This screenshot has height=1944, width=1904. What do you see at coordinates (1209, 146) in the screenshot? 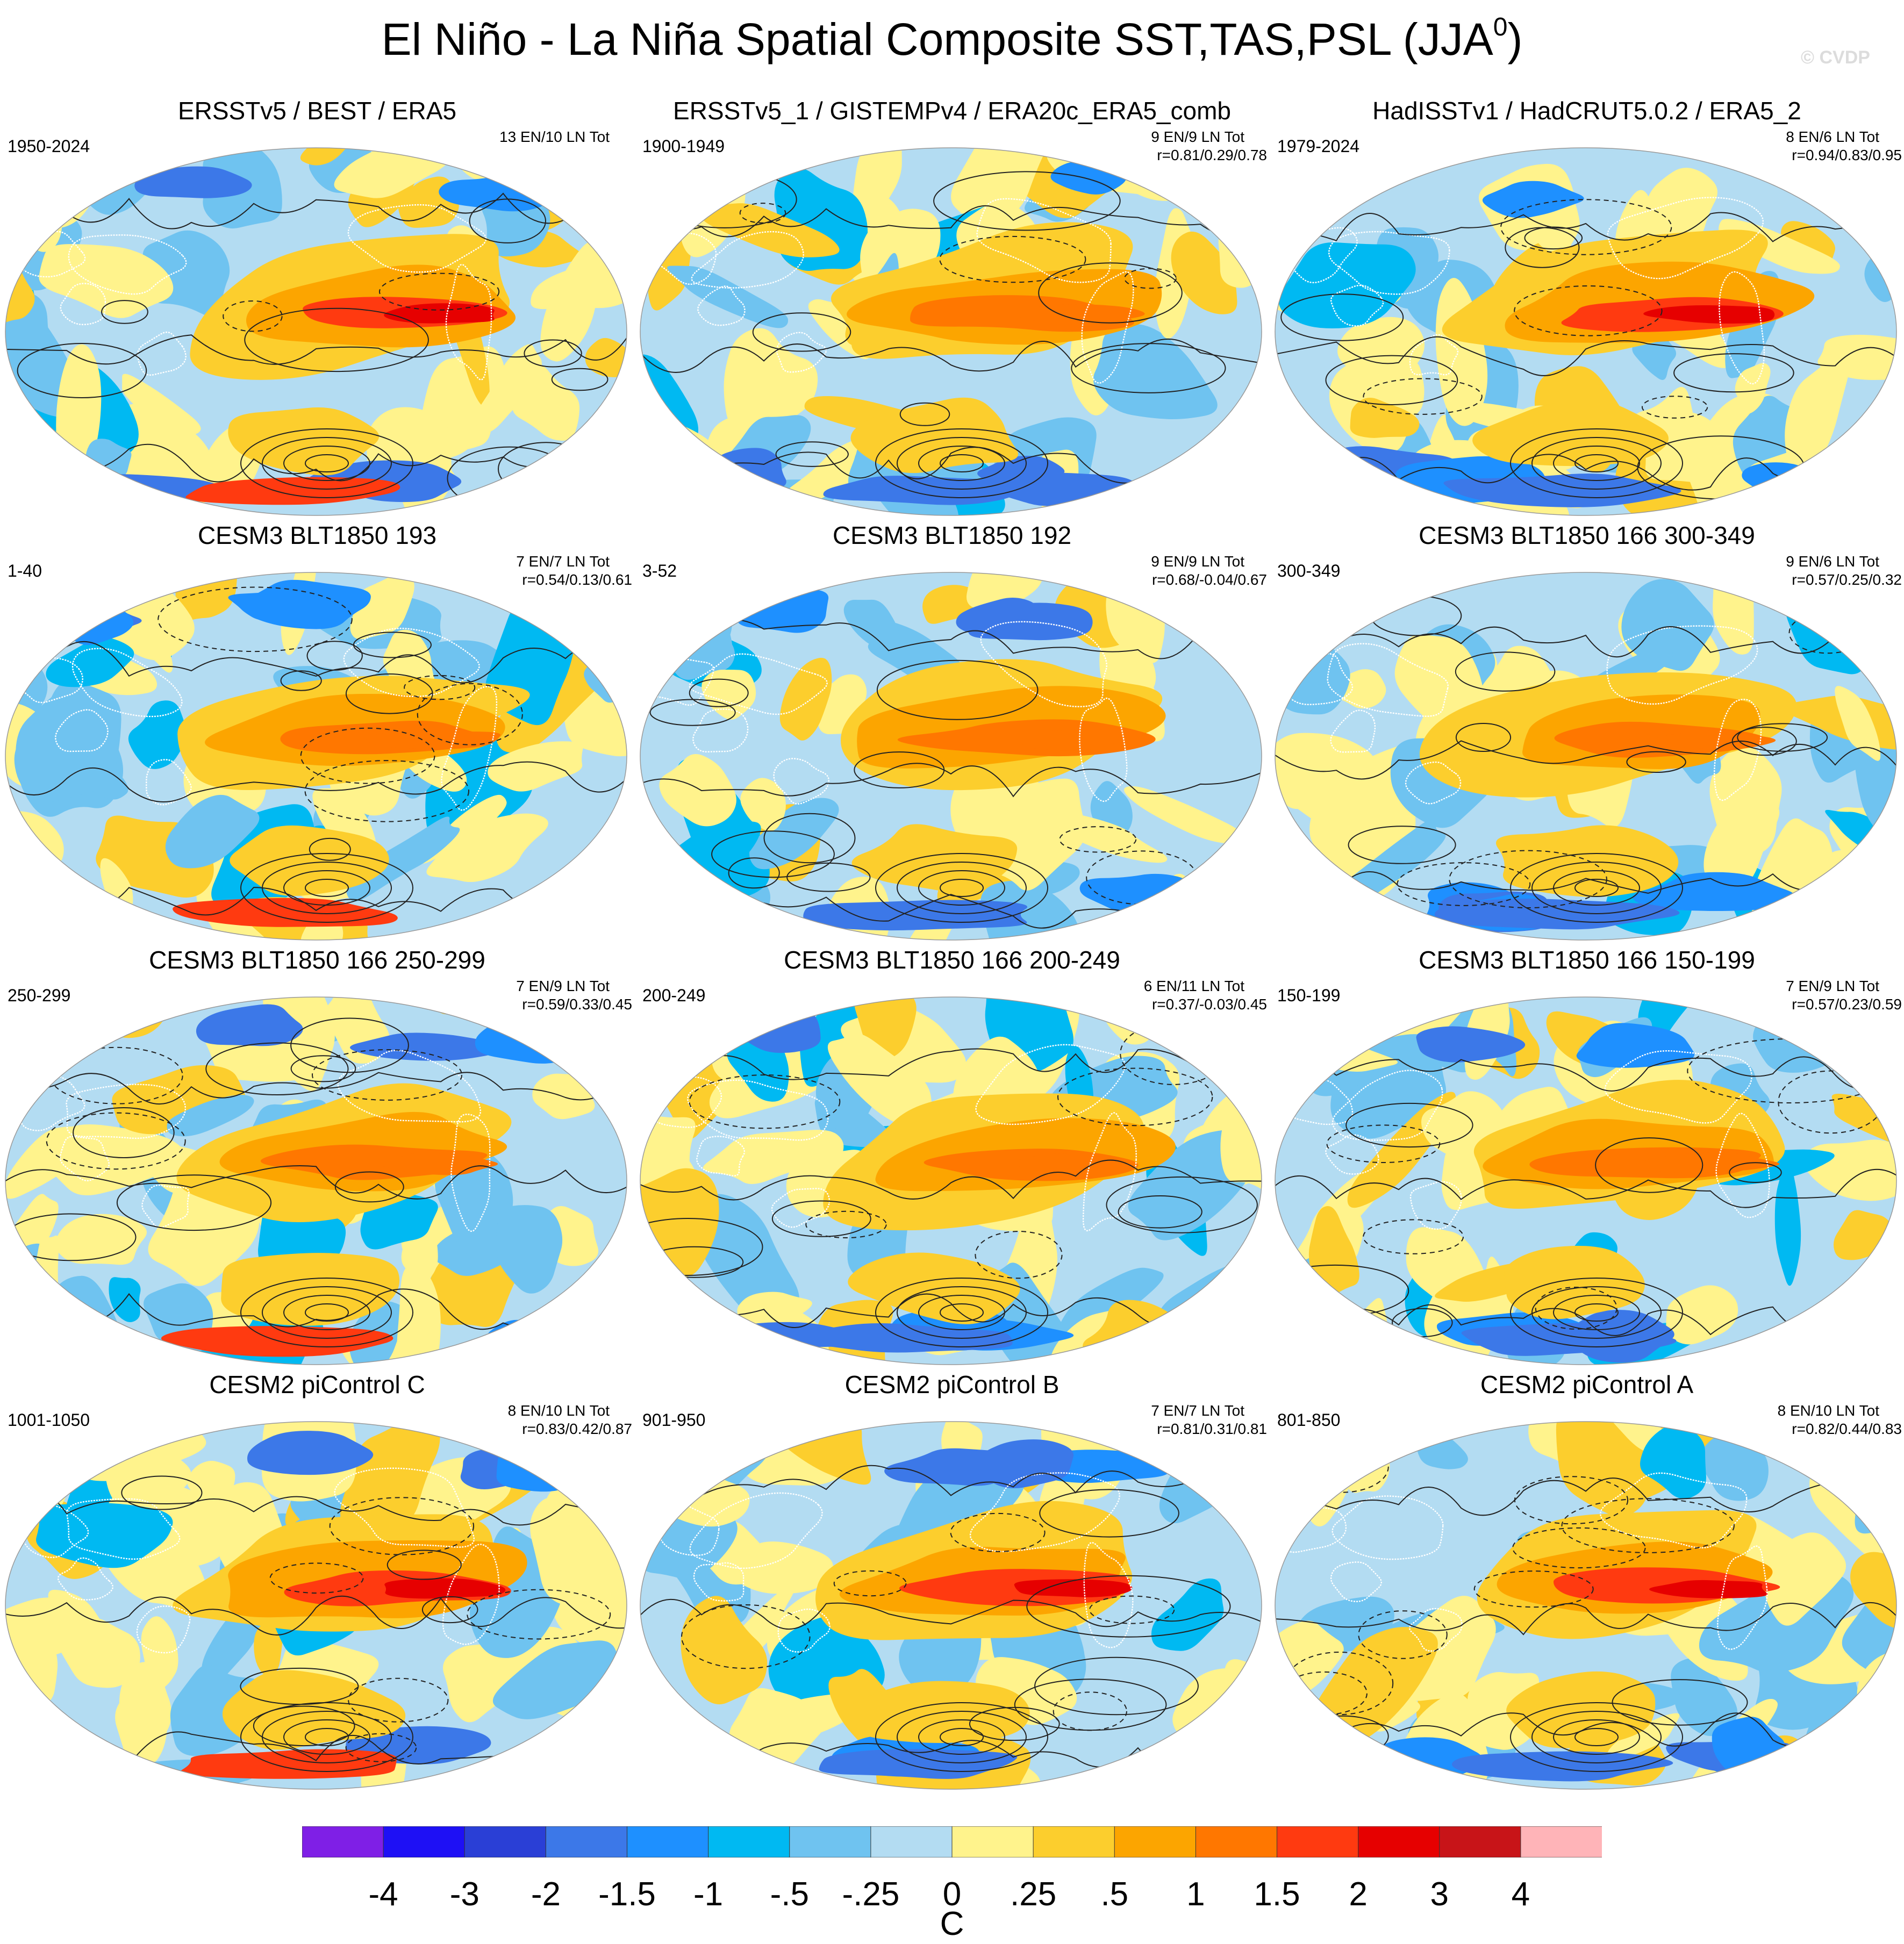
I see `panel-stats: 9 EN/9 LN Tot r=0.81/0.29/0.78` at bounding box center [1209, 146].